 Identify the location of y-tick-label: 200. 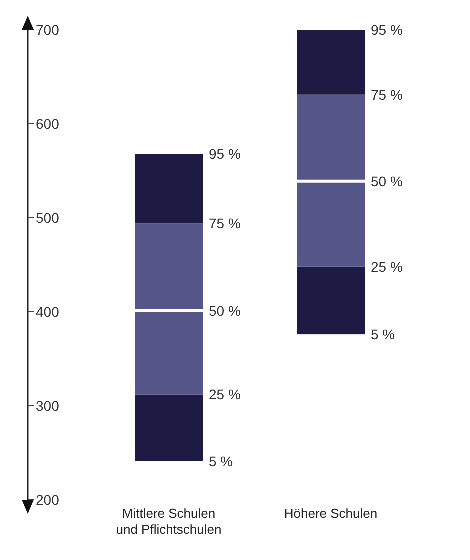
(48, 500).